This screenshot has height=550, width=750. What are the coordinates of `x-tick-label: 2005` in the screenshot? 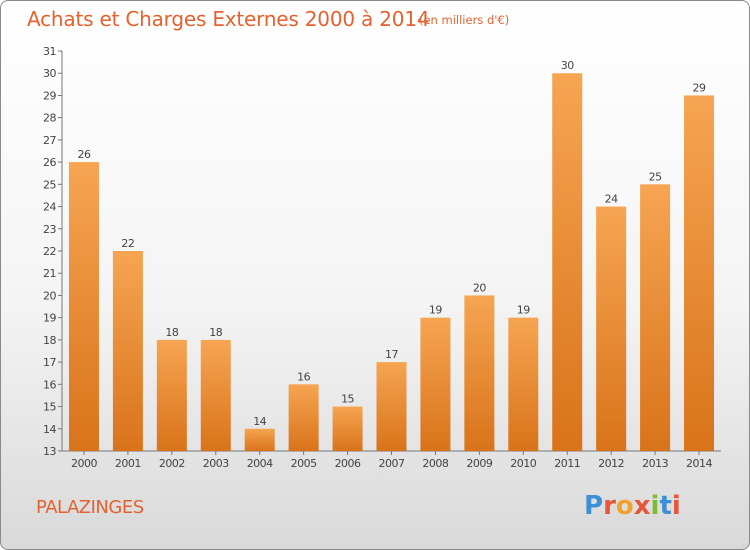 It's located at (304, 463).